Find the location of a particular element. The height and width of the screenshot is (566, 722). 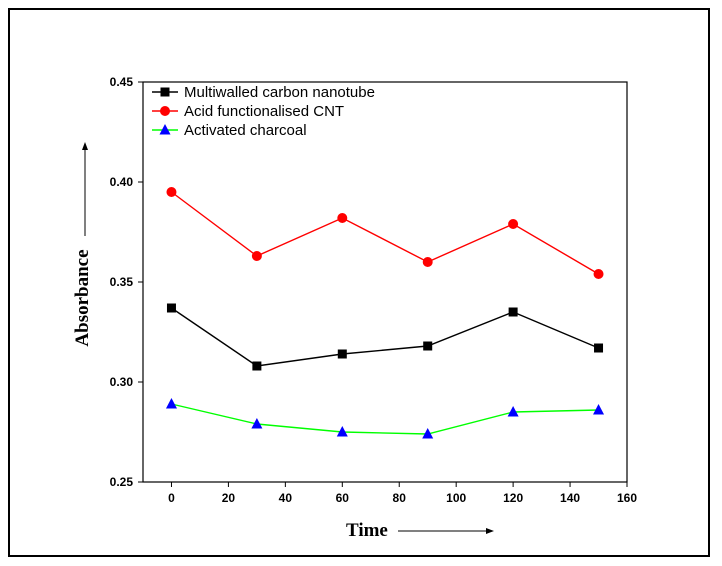

y-tick-label: 0.35 is located at coordinates (122, 282).